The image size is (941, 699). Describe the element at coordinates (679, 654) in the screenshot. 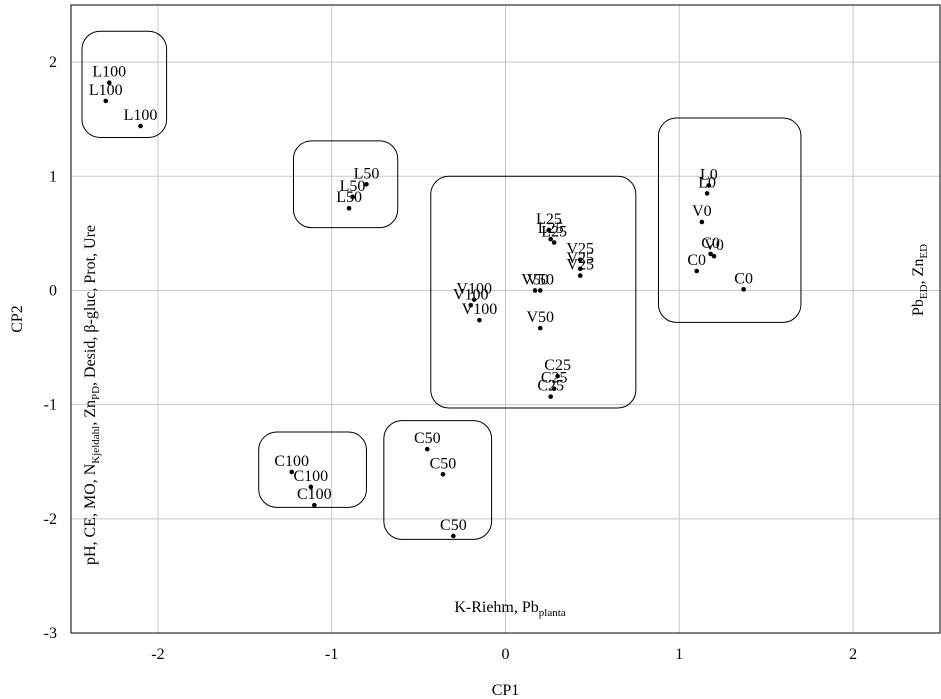

I see `x-tick-label: 1` at that location.